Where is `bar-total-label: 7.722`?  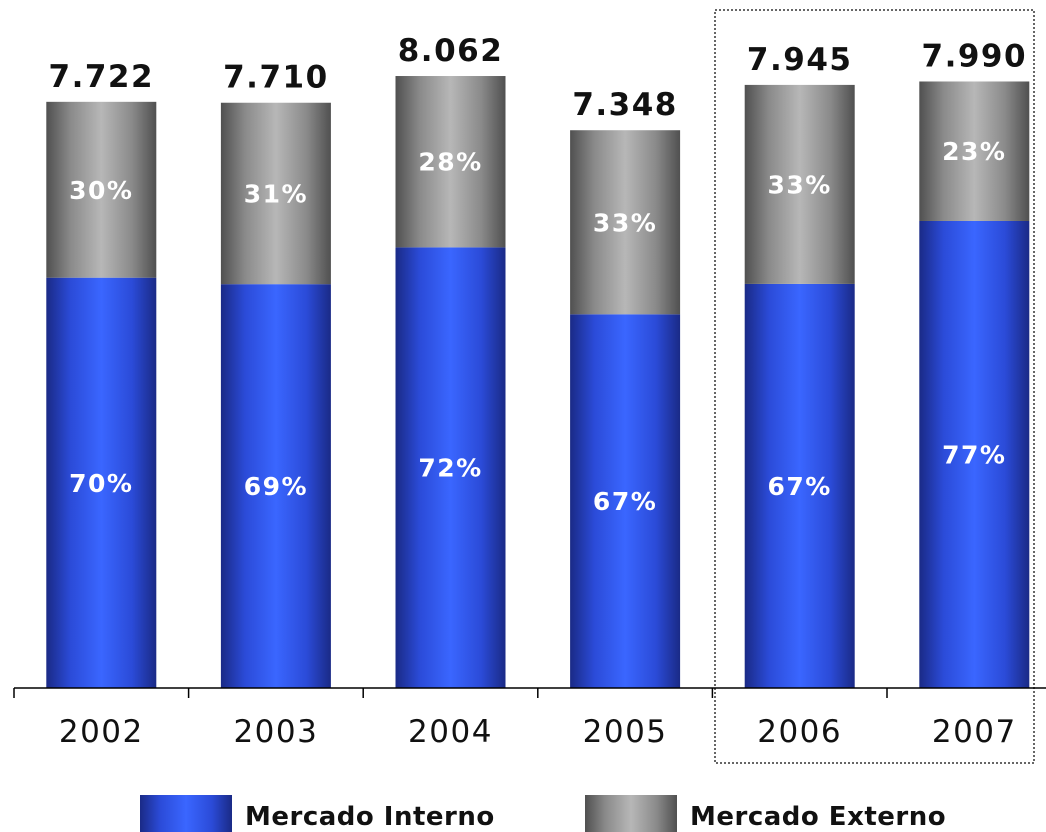 bar-total-label: 7.722 is located at coordinates (102, 77).